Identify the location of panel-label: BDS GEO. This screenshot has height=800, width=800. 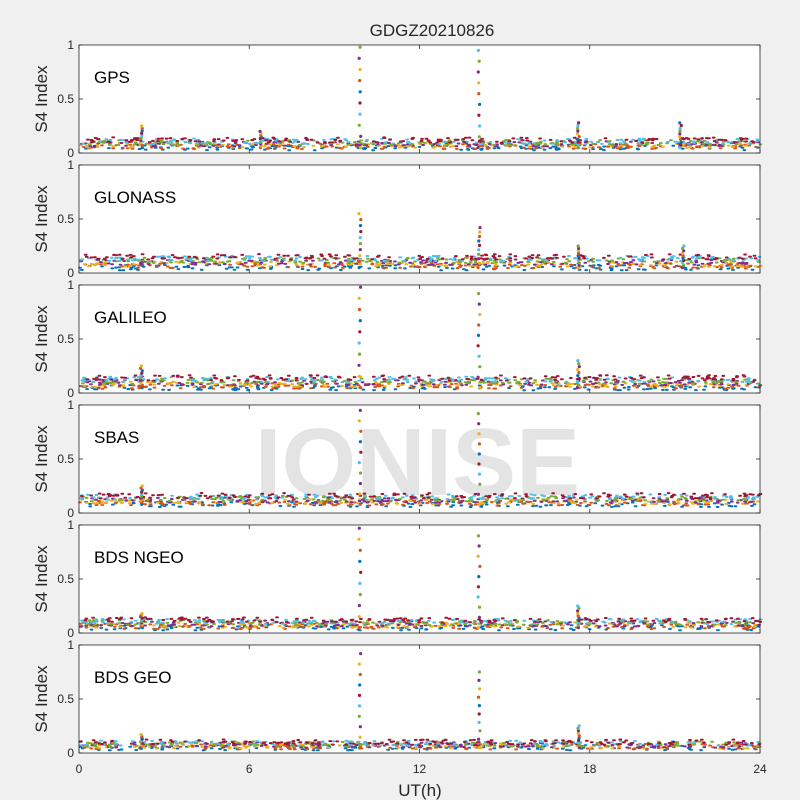
(132, 677).